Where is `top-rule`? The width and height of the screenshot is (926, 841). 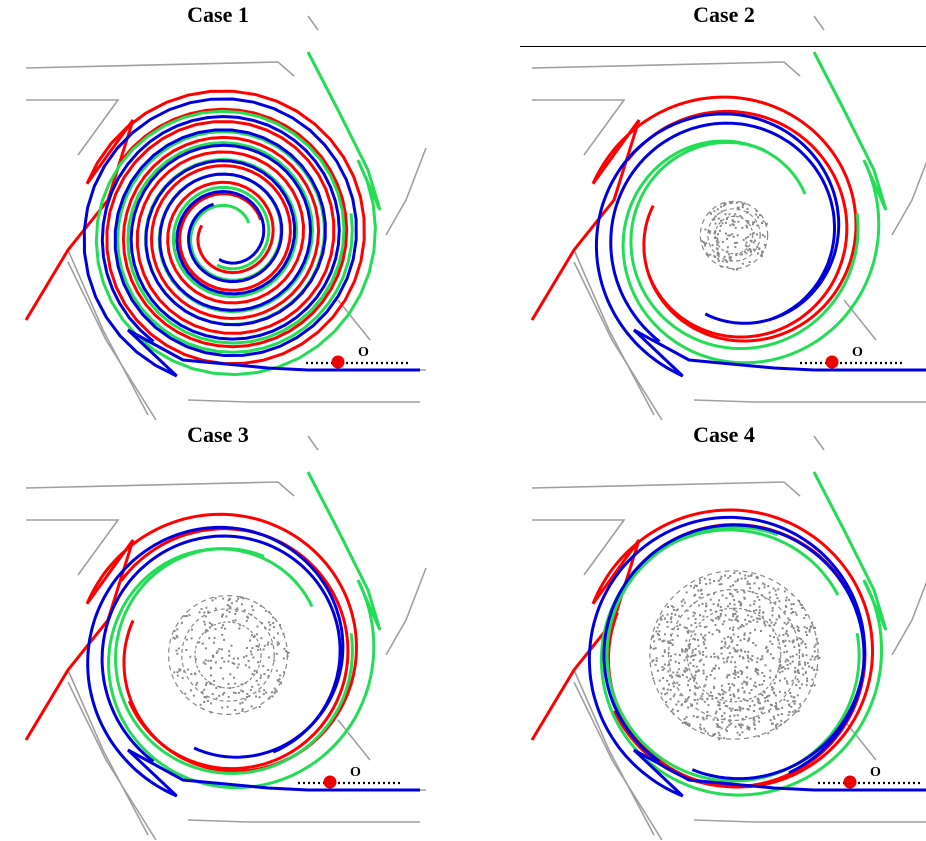 top-rule is located at coordinates (723, 46).